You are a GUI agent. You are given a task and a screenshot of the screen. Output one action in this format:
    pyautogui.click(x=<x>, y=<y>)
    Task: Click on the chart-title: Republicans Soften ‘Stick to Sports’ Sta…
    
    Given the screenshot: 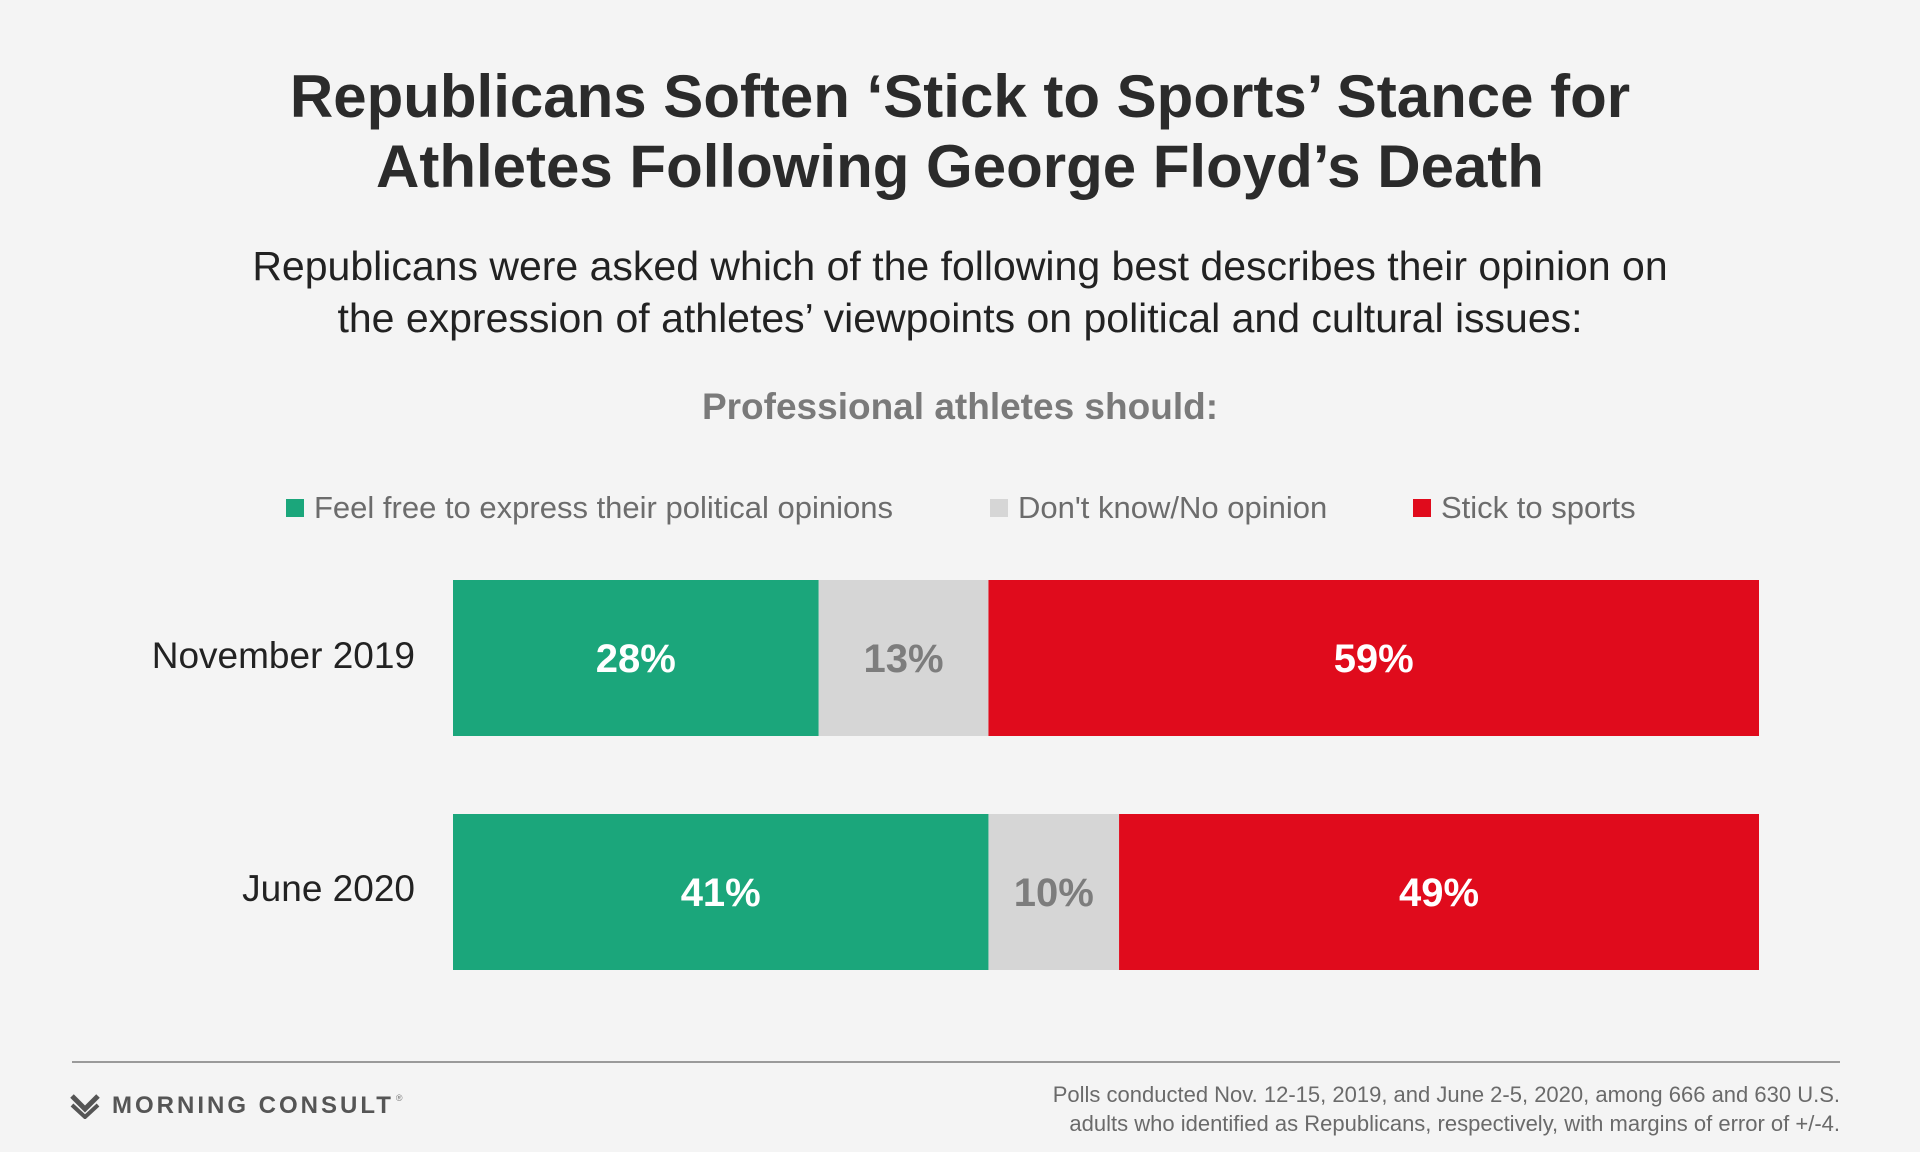 What is the action you would take?
    pyautogui.click(x=960, y=132)
    